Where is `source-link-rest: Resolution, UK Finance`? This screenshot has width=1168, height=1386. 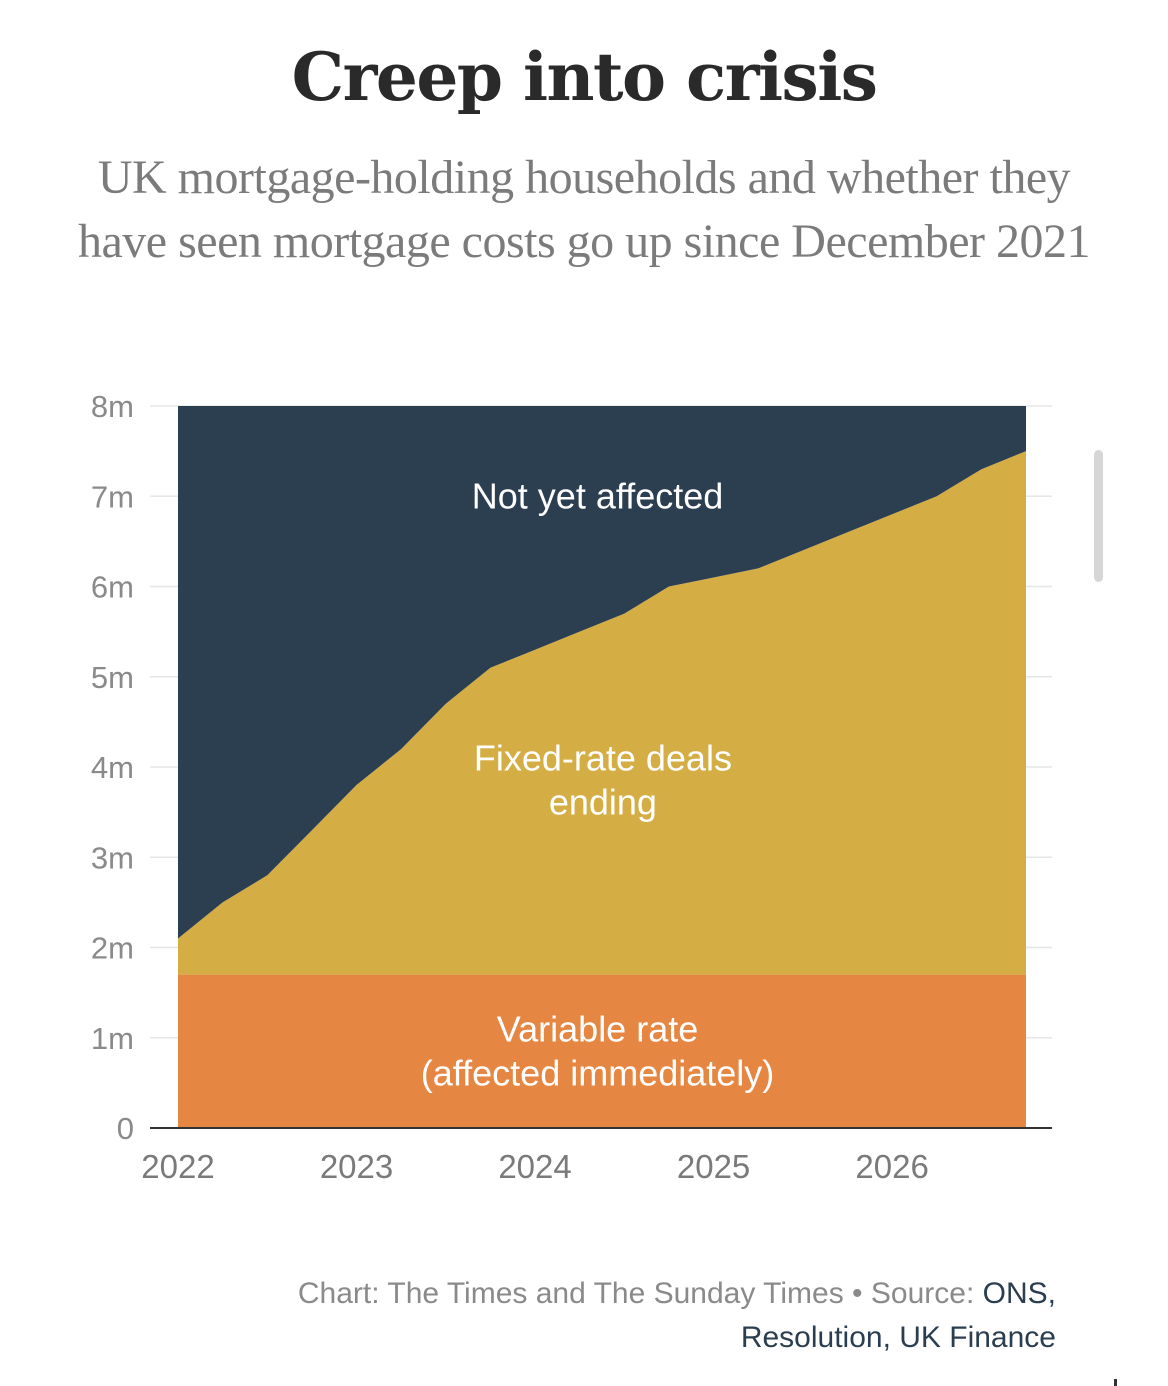
source-link-rest: Resolution, UK Finance is located at coordinates (898, 1337).